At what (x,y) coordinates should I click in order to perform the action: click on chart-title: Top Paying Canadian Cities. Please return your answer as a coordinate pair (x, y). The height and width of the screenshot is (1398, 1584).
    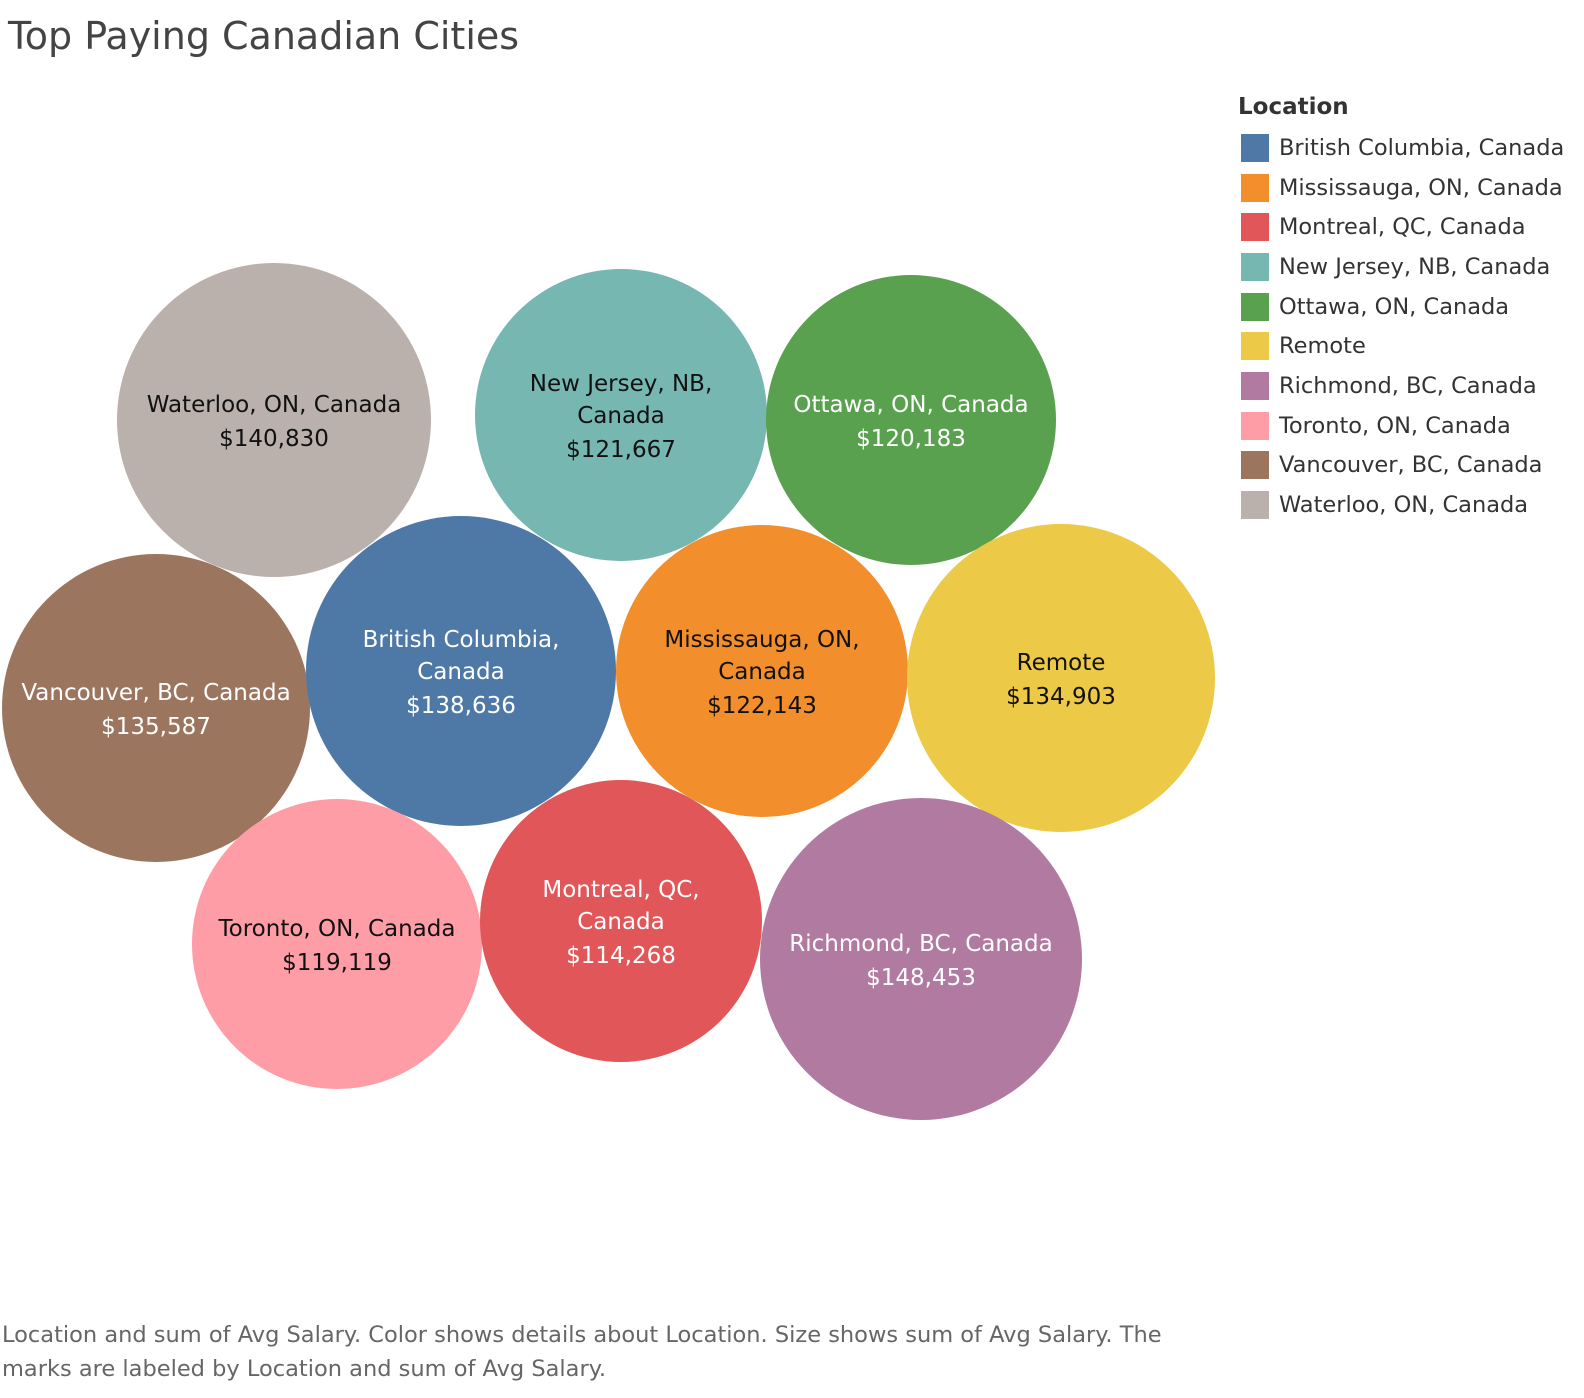
    Looking at the image, I should click on (264, 36).